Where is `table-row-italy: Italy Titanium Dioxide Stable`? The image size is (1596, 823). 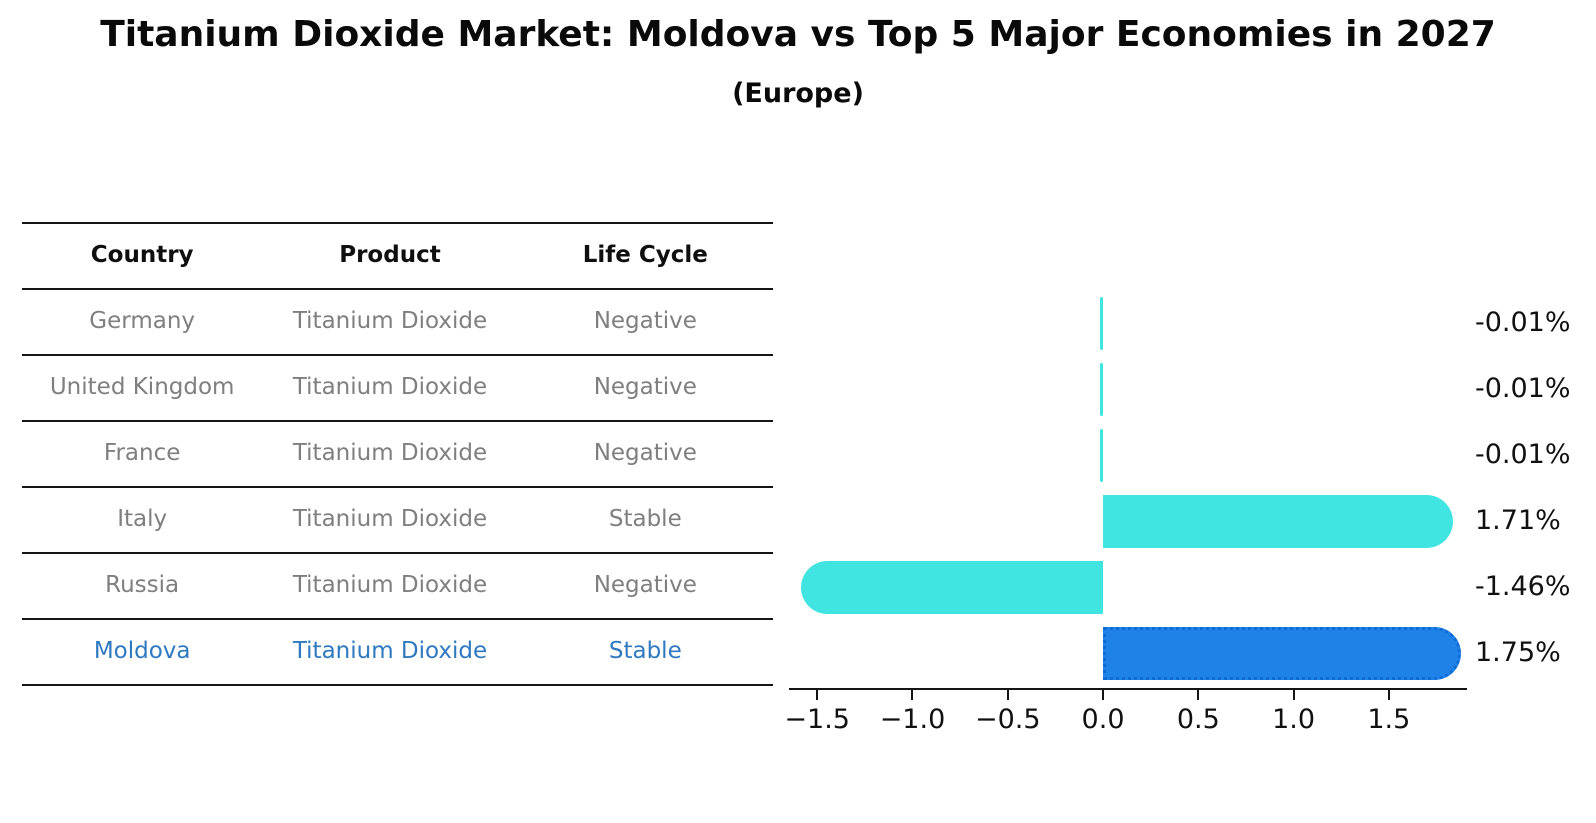 table-row-italy: Italy Titanium Dioxide Stable is located at coordinates (397, 521).